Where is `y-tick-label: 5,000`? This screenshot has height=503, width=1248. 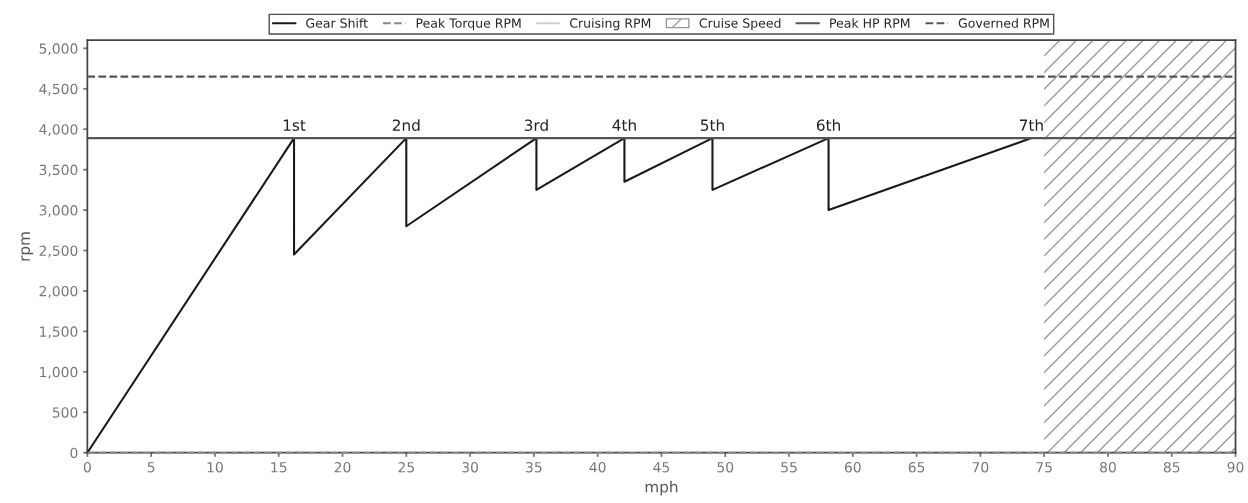 y-tick-label: 5,000 is located at coordinates (58, 49).